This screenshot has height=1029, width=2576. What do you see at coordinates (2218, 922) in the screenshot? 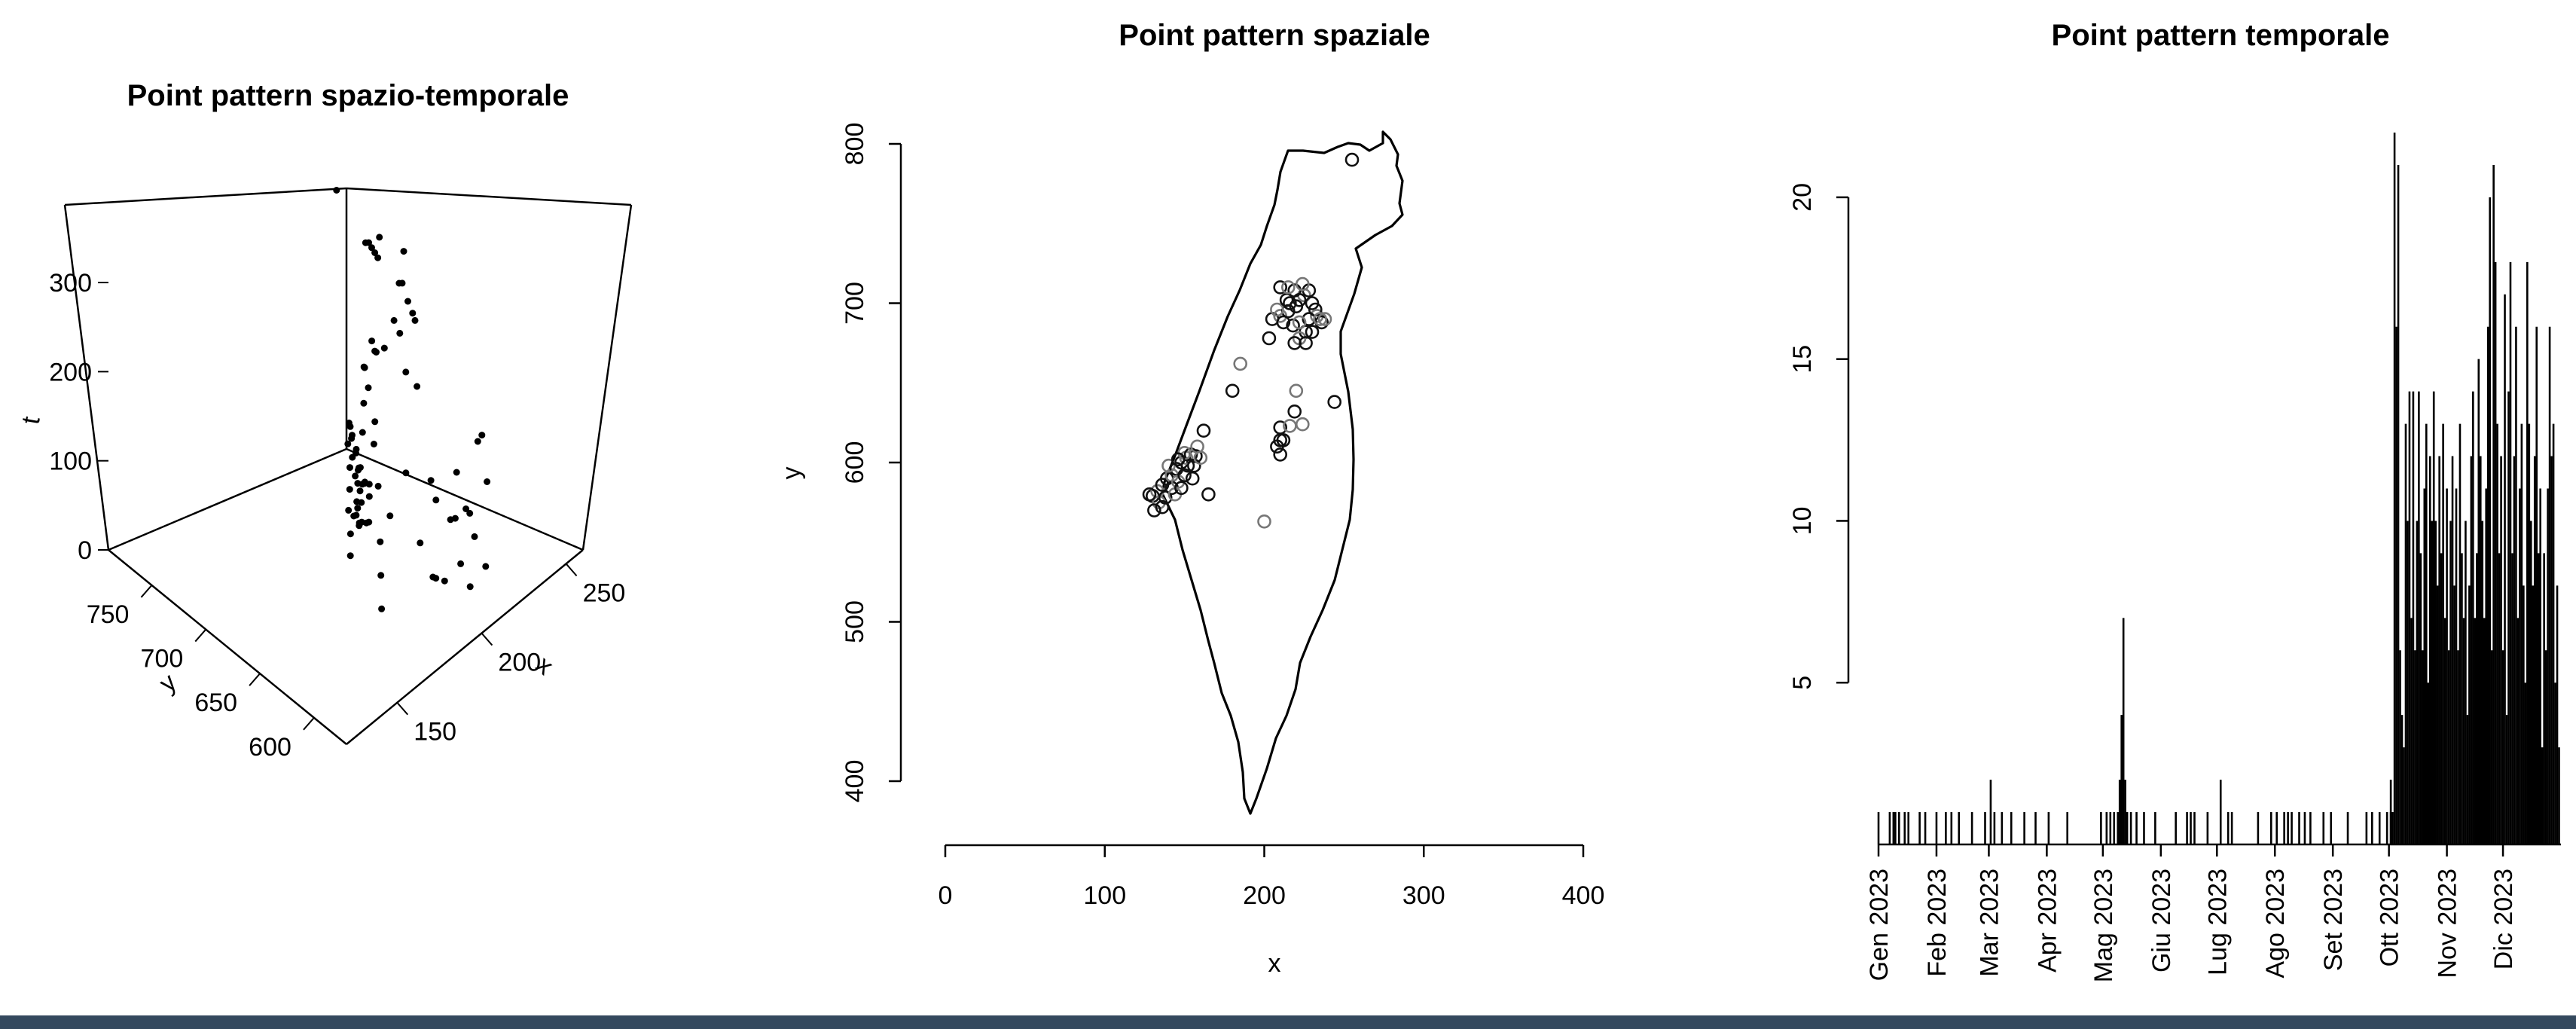
I see `panel-temporal-x-tick-label: Lug 2023` at bounding box center [2218, 922].